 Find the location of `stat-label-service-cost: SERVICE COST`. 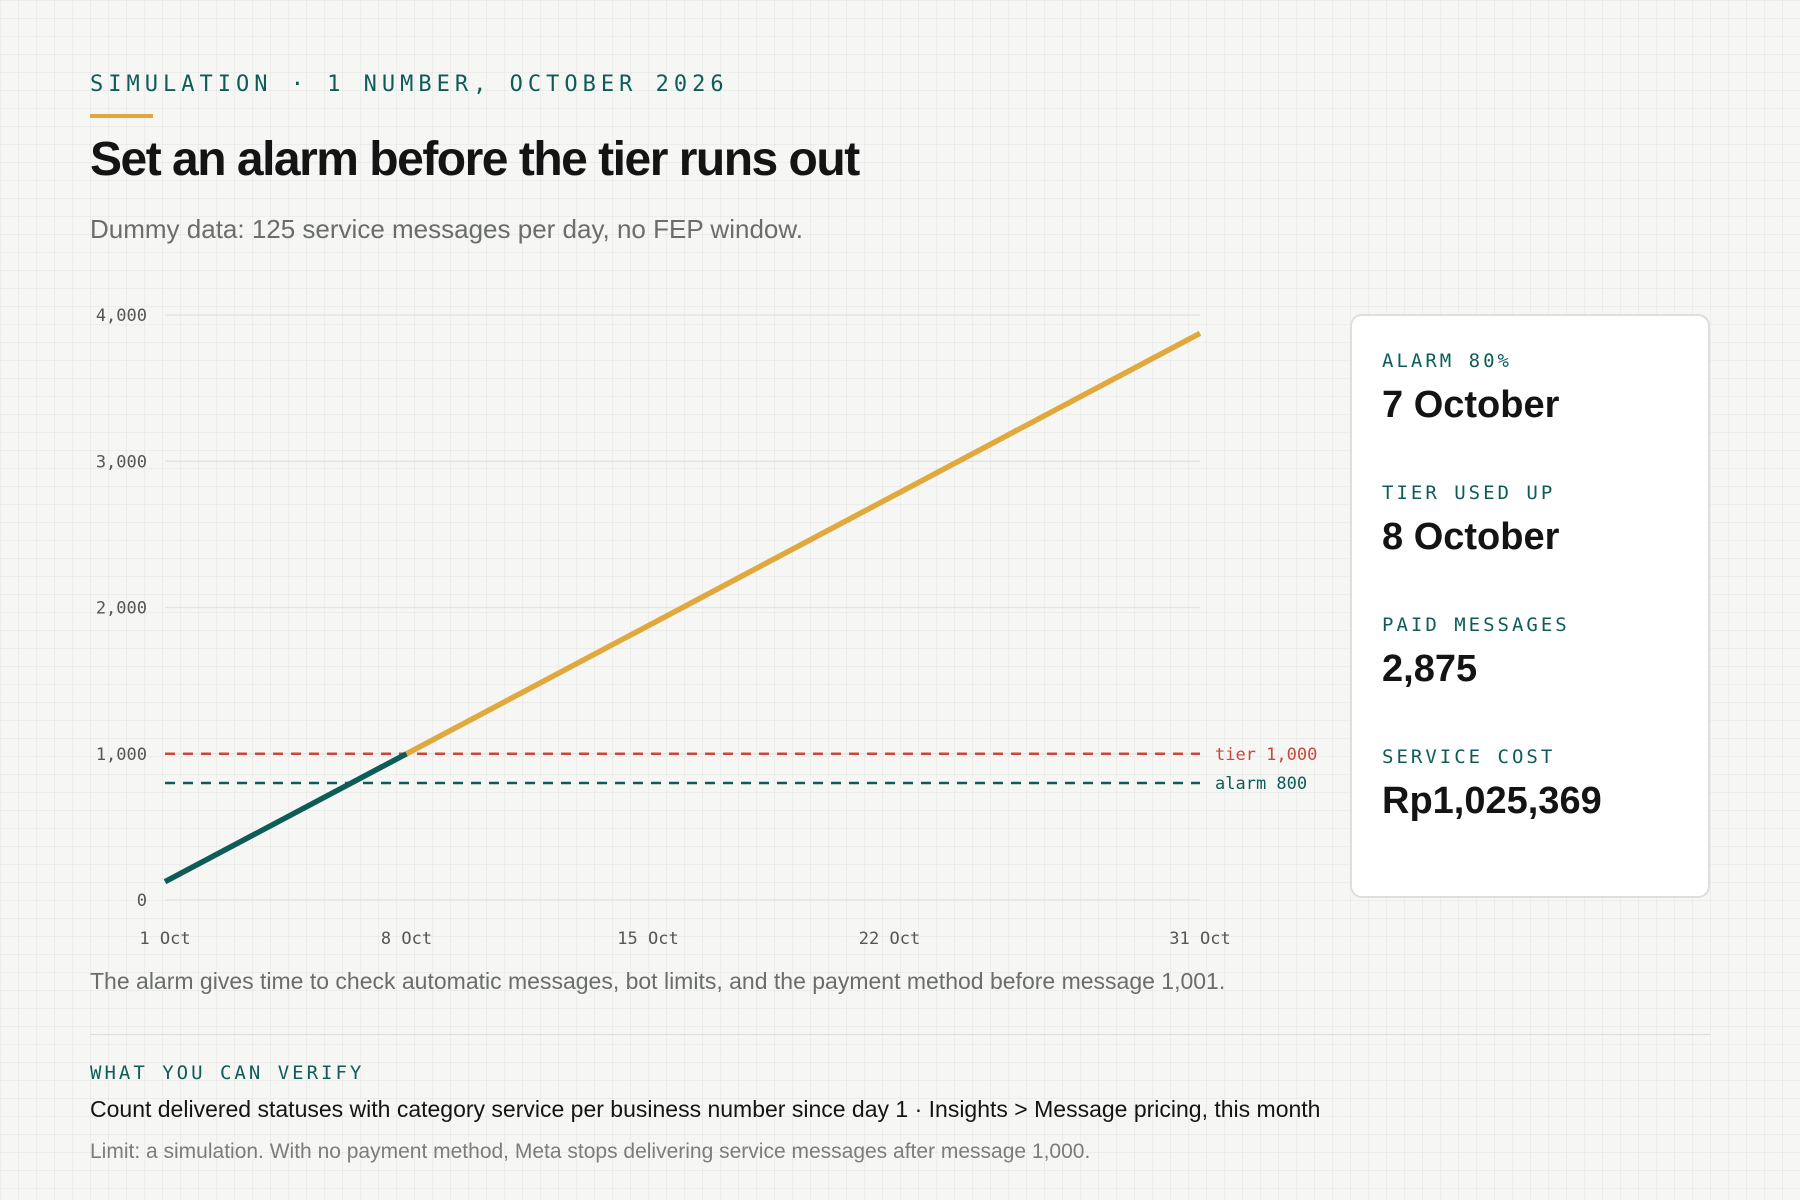

stat-label-service-cost: SERVICE COST is located at coordinates (1469, 757).